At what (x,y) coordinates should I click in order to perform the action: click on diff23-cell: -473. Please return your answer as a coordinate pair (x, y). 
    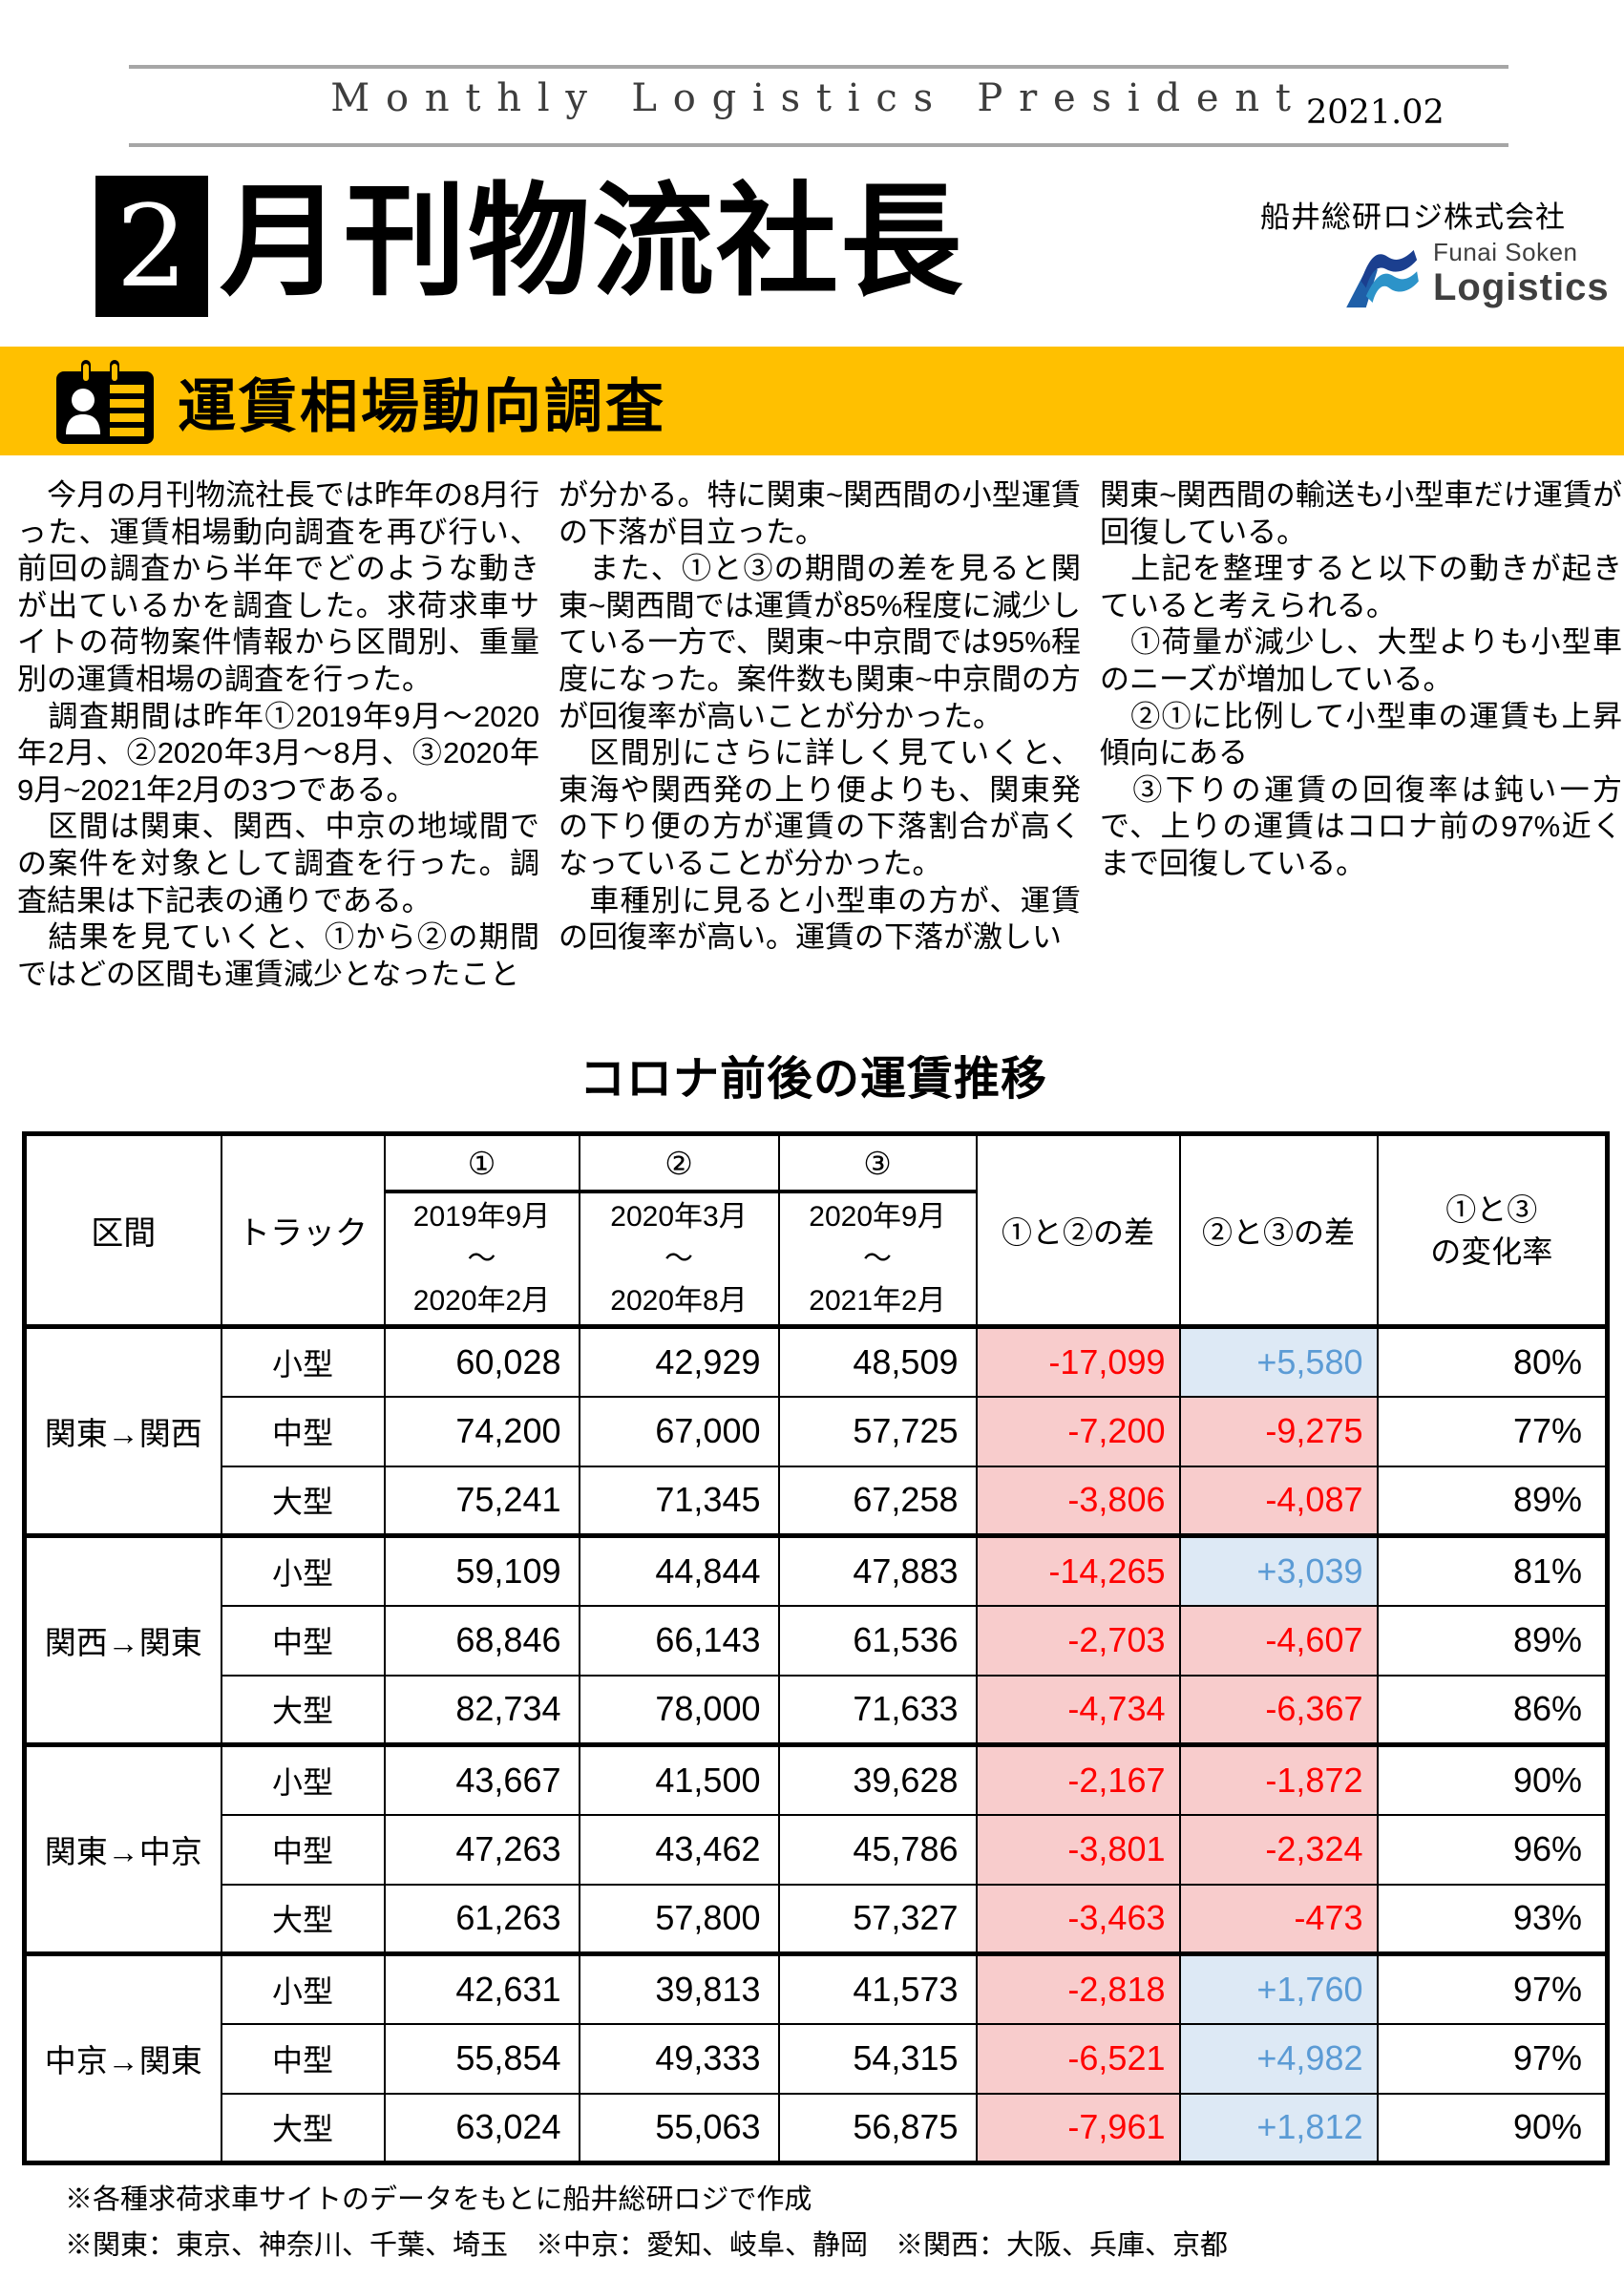
    Looking at the image, I should click on (1278, 1919).